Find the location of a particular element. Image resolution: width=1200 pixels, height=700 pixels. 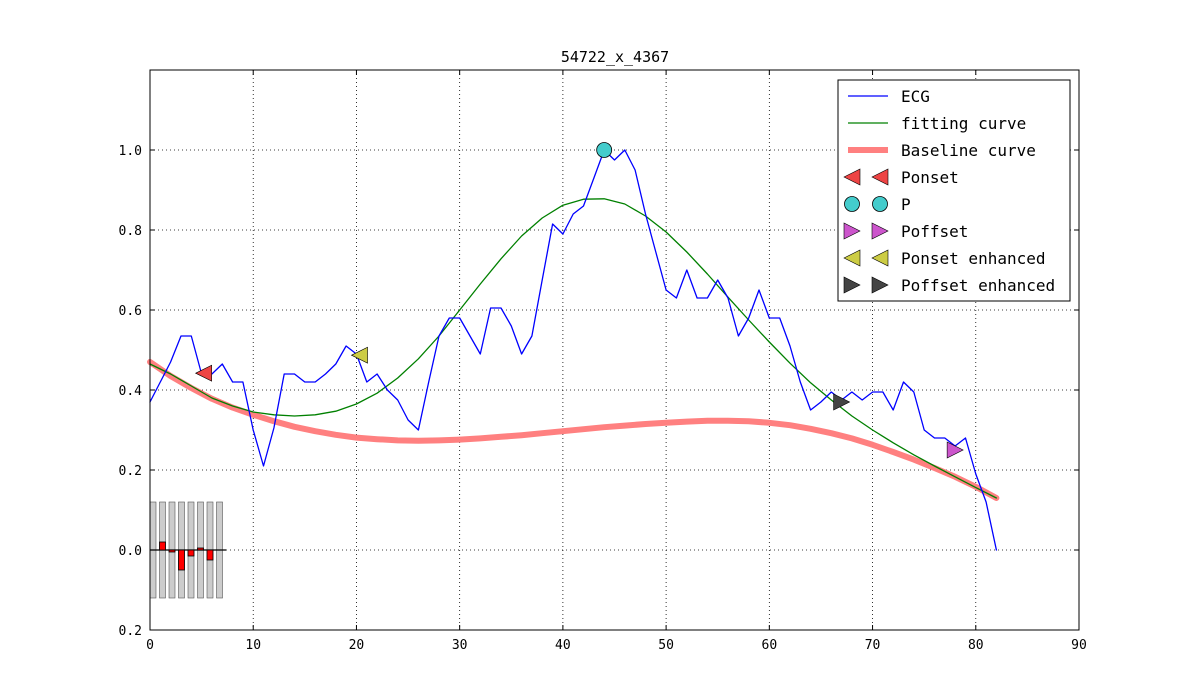

marker-poffset-enhanced is located at coordinates (842, 402).